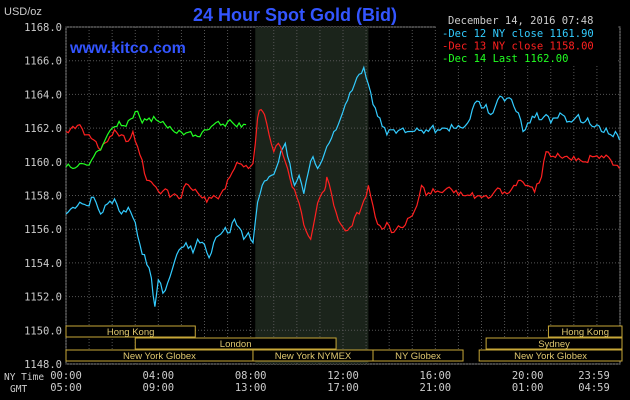 Image resolution: width=630 pixels, height=400 pixels. Describe the element at coordinates (295, 15) in the screenshot. I see `chart-title: 24 Hour Spot Gold (Bid)` at that location.